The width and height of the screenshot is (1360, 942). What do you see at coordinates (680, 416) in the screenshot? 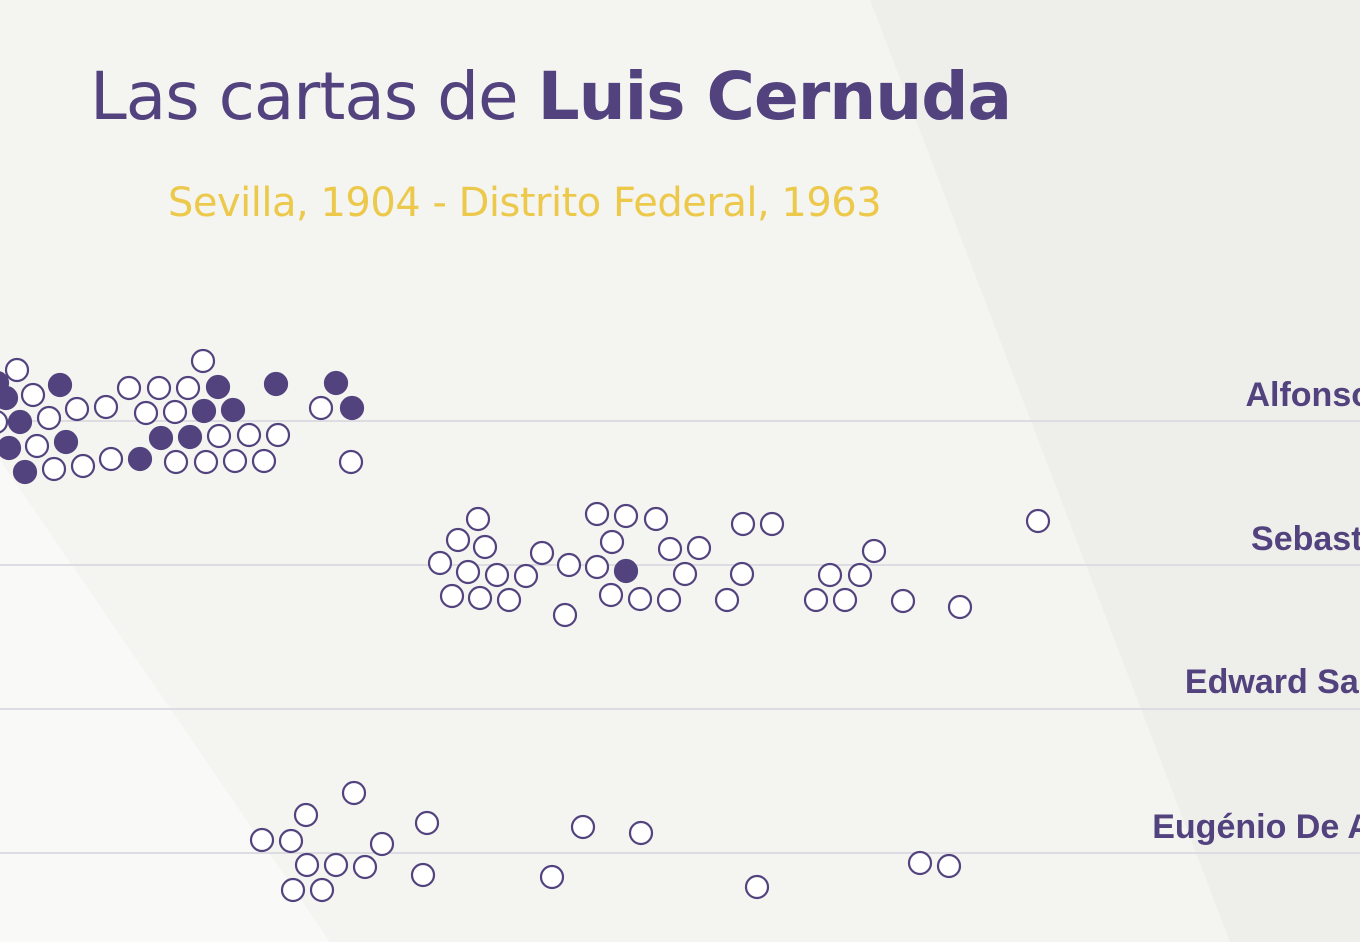
I see `row-0: Alfonso` at bounding box center [680, 416].